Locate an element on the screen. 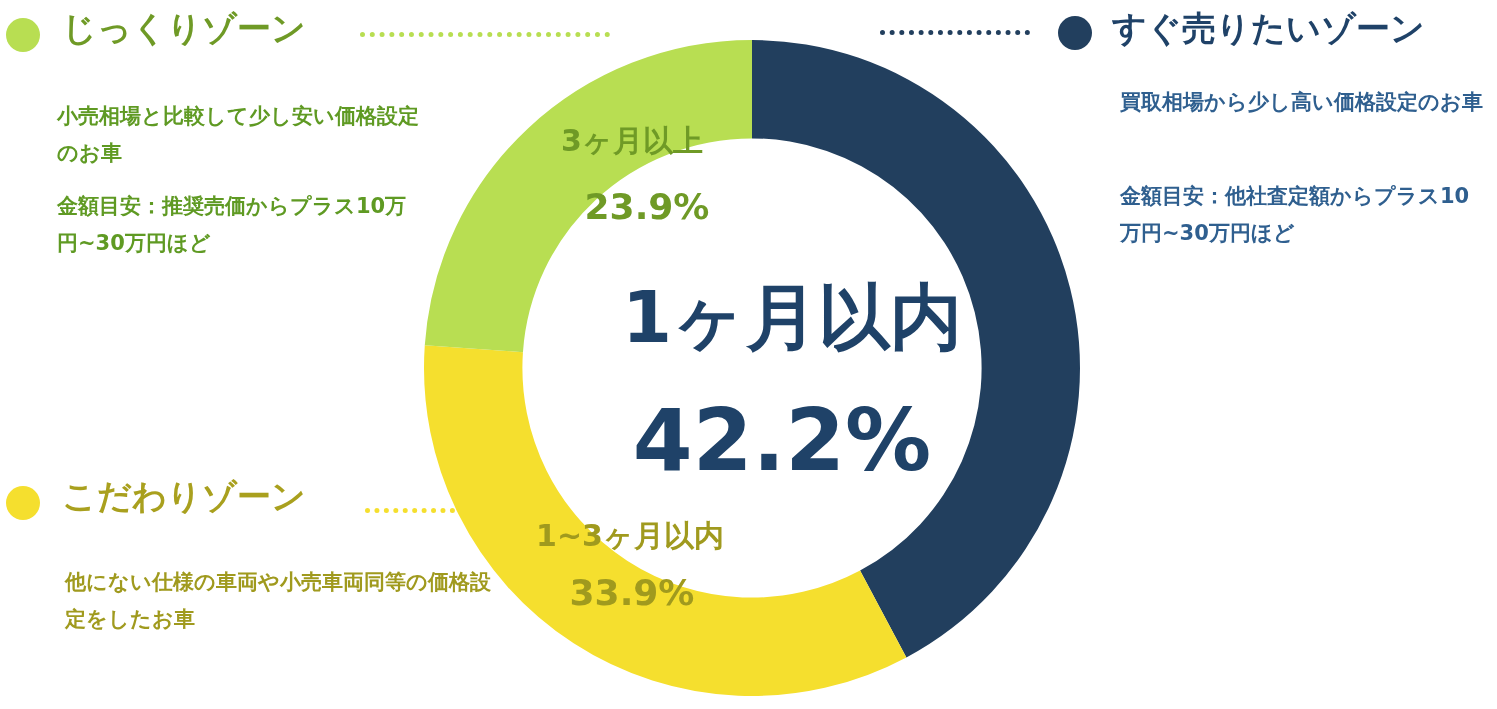 The width and height of the screenshot is (1497, 709). slice-label: 1ヶ月以内 is located at coordinates (792, 316).